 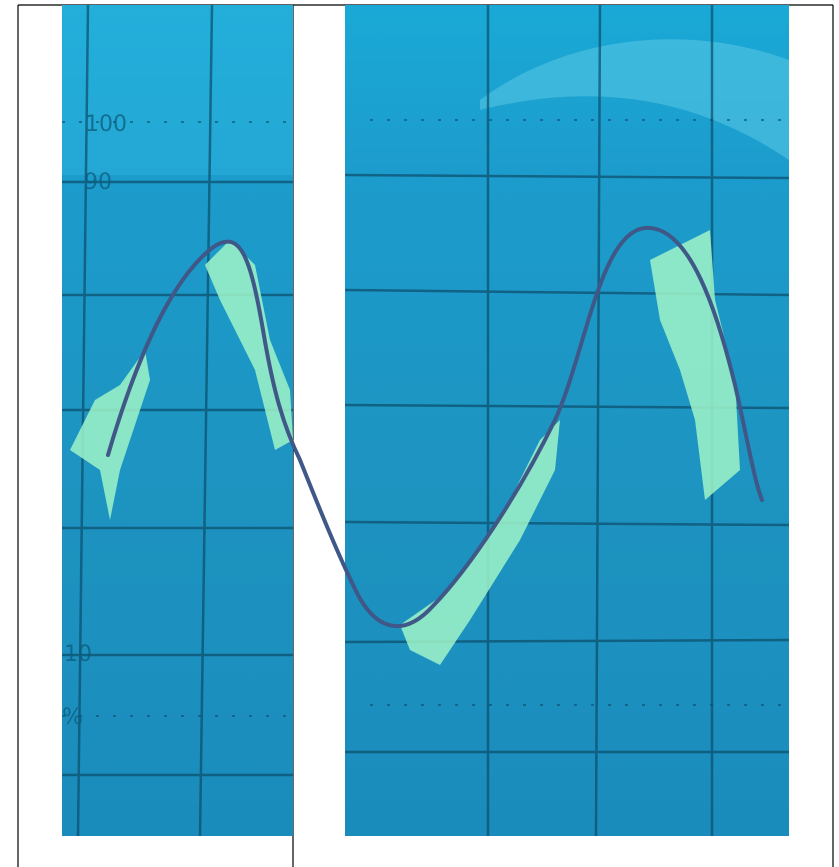 What do you see at coordinates (106, 124) in the screenshot?
I see `graticule-label: 100` at bounding box center [106, 124].